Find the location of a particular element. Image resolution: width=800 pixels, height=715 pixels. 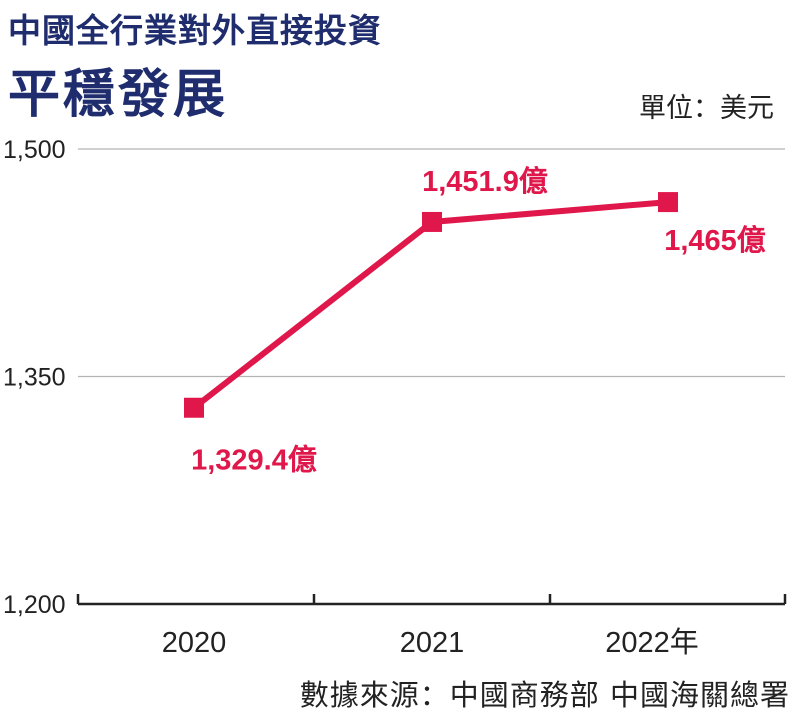

y-tick-label: 1,350 is located at coordinates (34, 378).